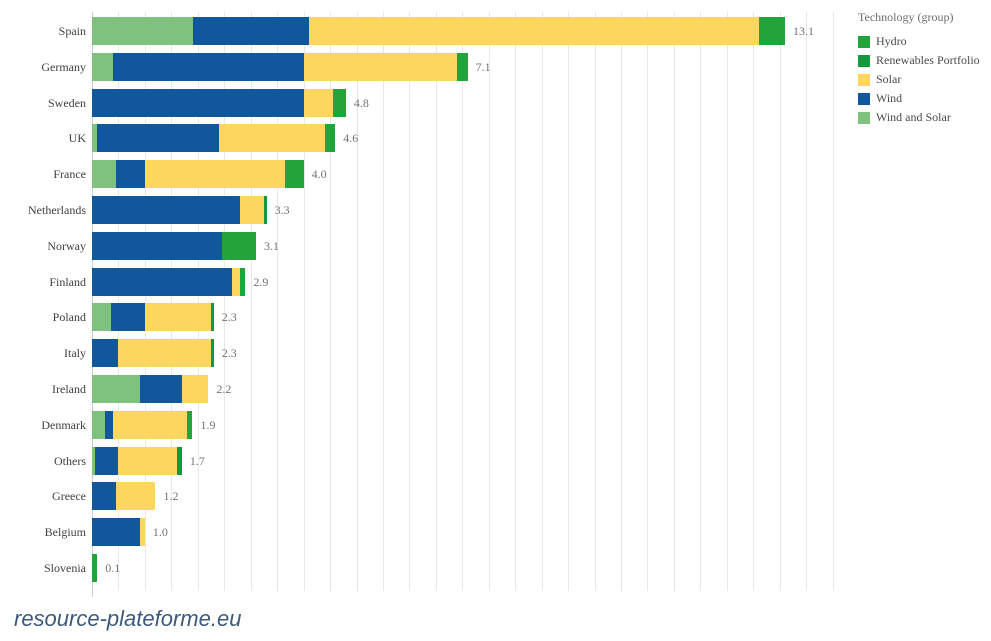 Image resolution: width=991 pixels, height=641 pixels. Describe the element at coordinates (864, 41) in the screenshot. I see `legend-swatch-icon` at that location.